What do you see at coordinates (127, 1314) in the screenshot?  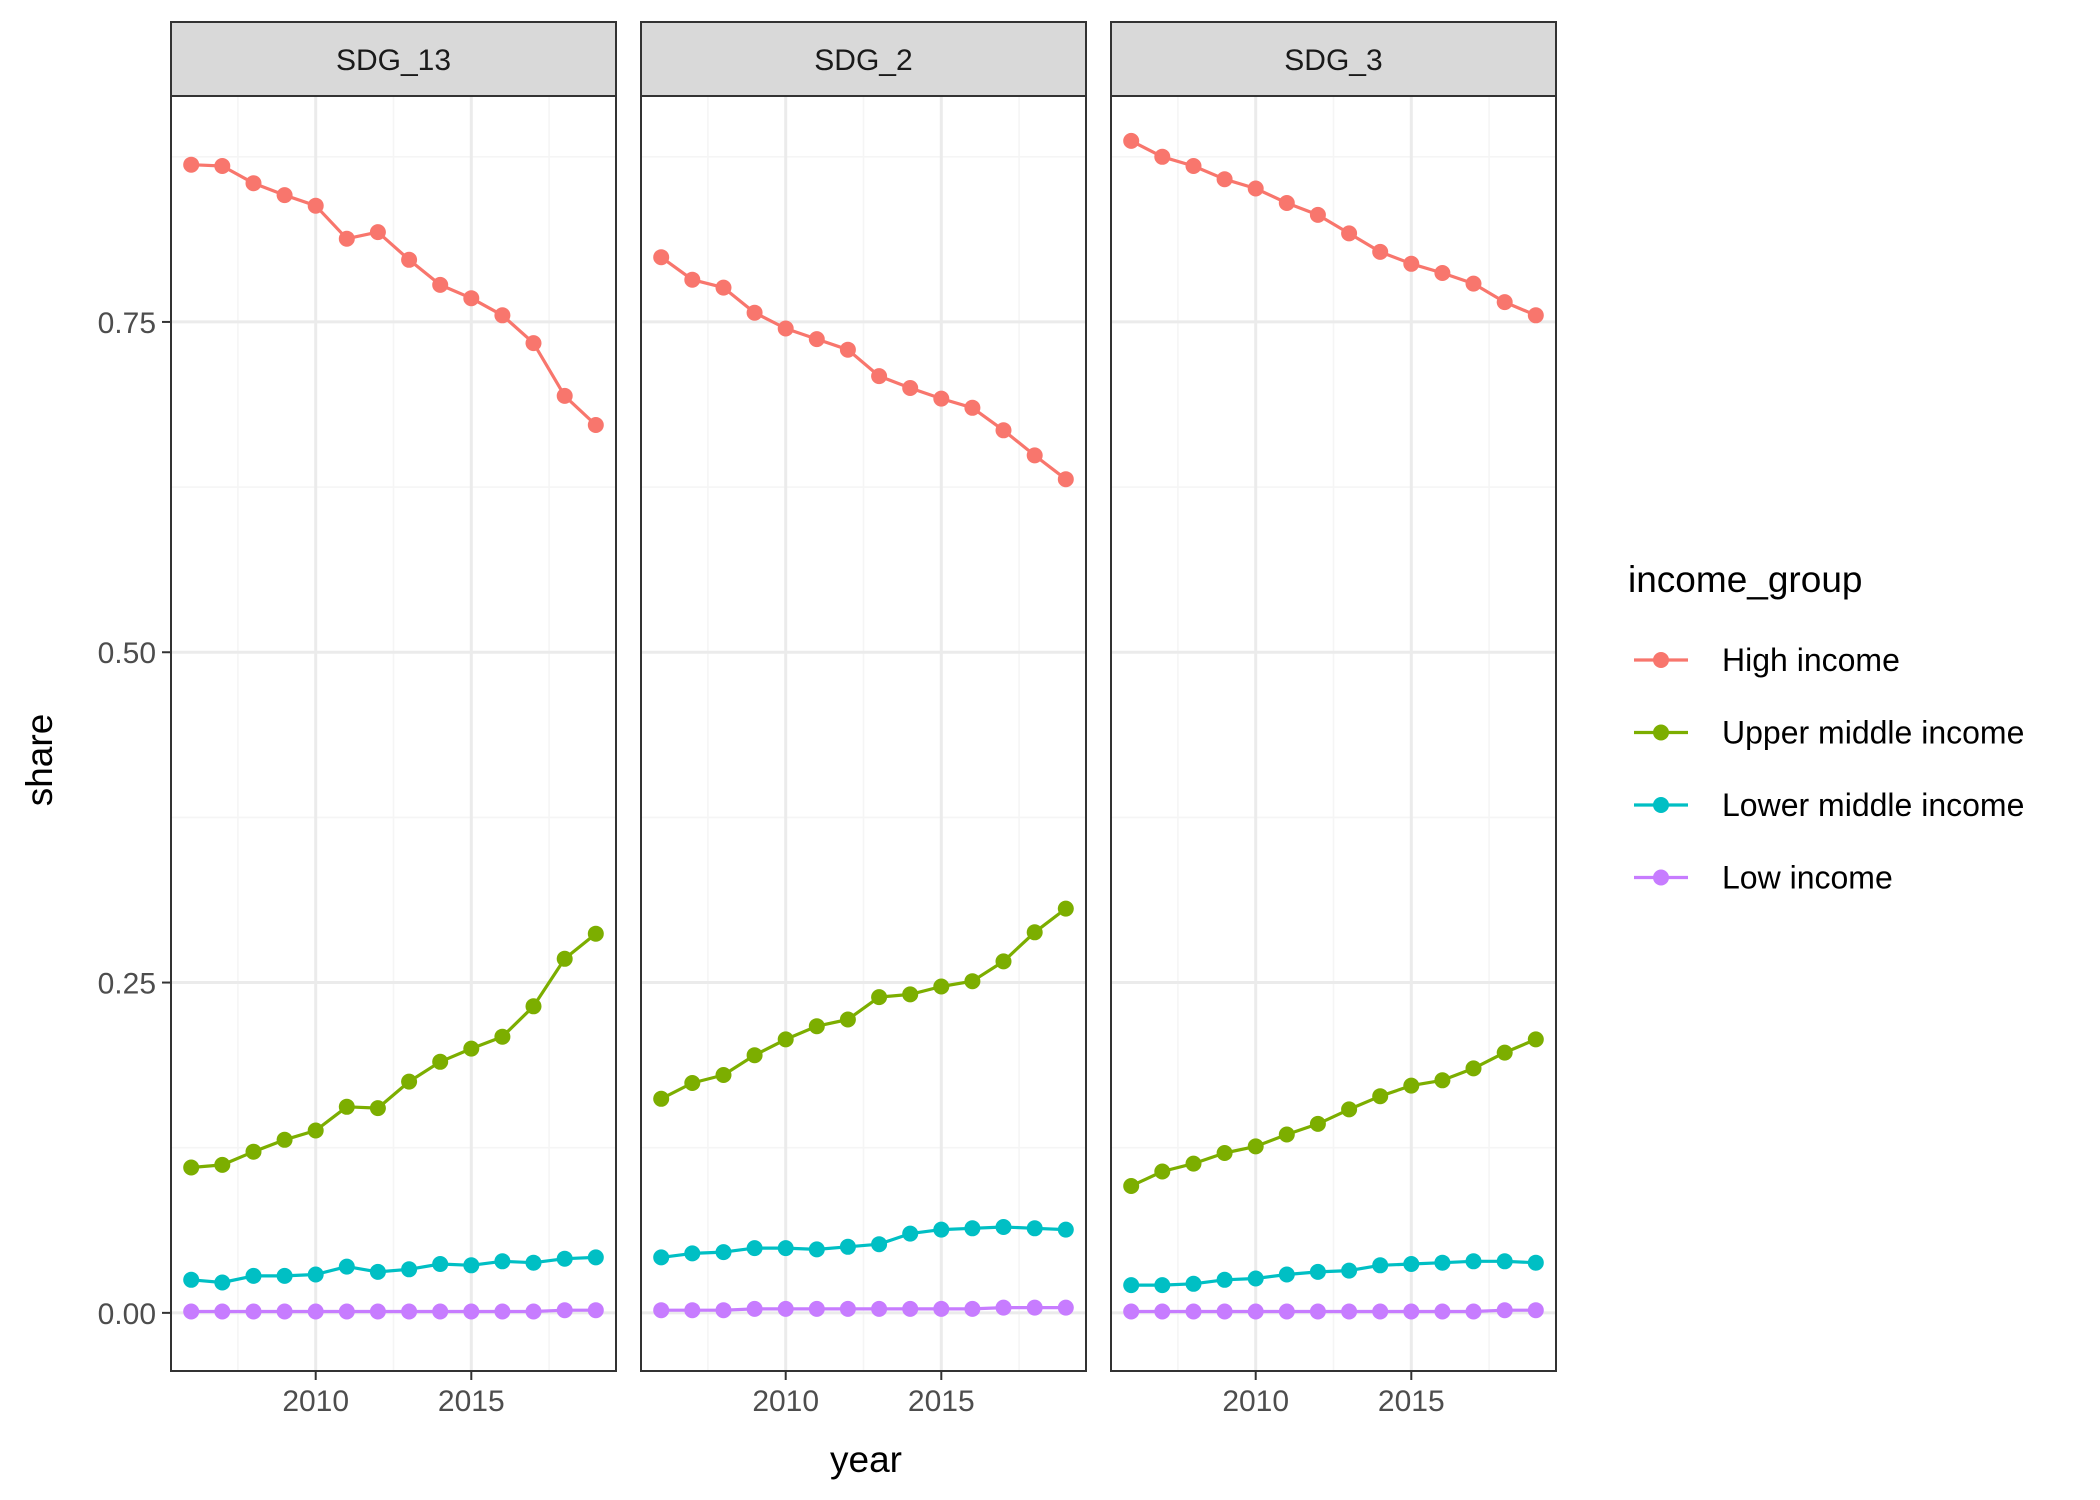 I see `y-tick-label: 0.00` at bounding box center [127, 1314].